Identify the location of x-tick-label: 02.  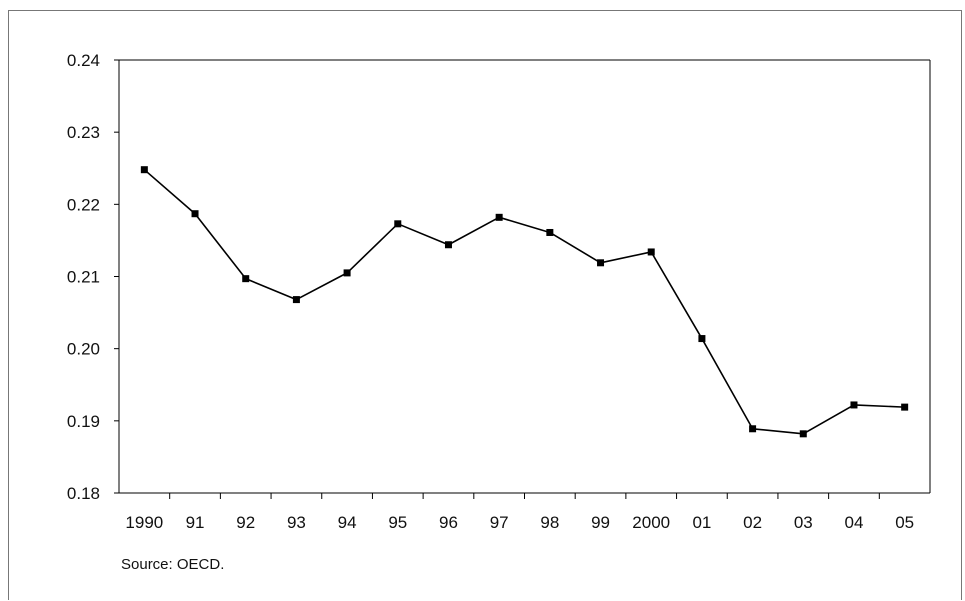
(752, 522).